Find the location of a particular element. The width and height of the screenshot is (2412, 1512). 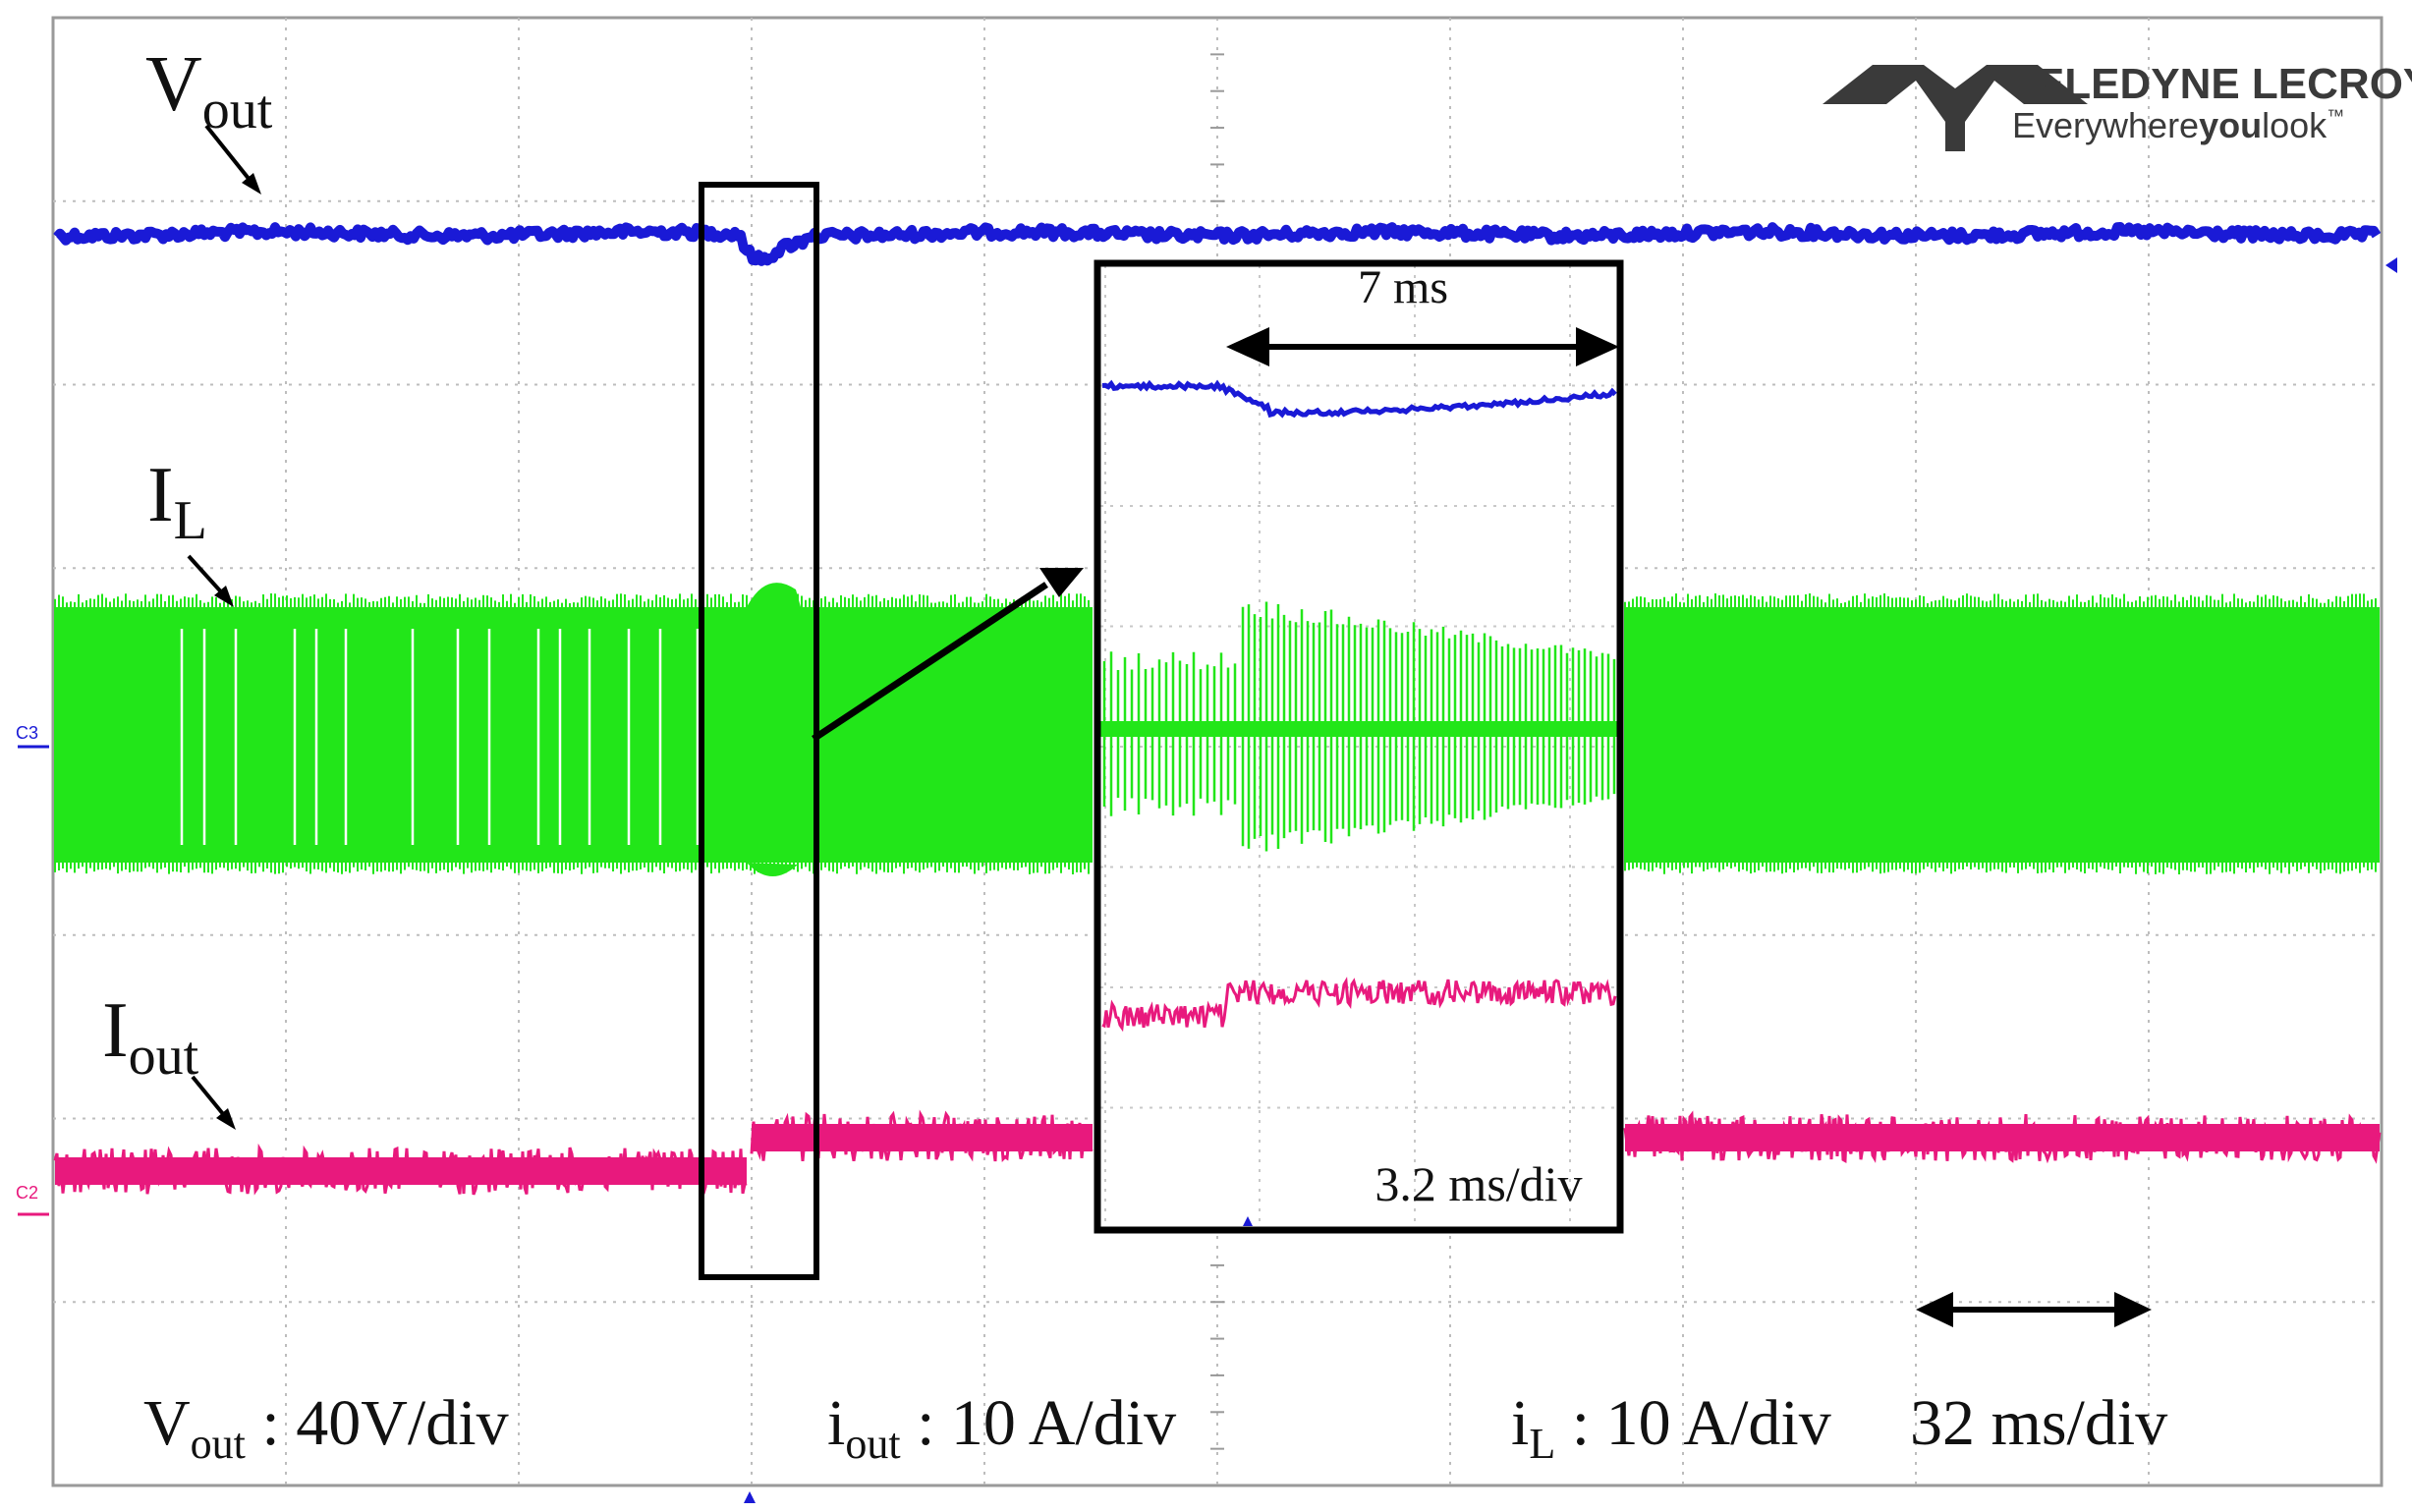

inset-trace-vout is located at coordinates (1359, 399).